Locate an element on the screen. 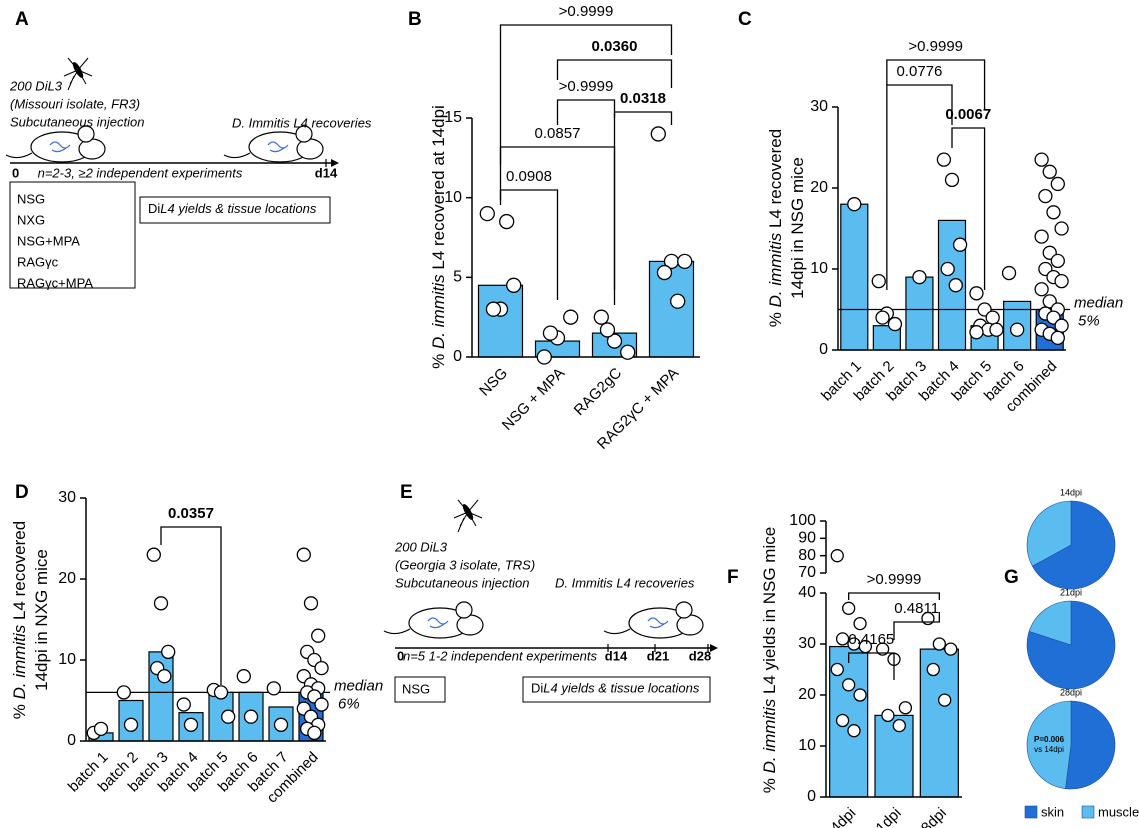 This screenshot has height=828, width=1139. x-tick-label: 21dpi is located at coordinates (886, 816).